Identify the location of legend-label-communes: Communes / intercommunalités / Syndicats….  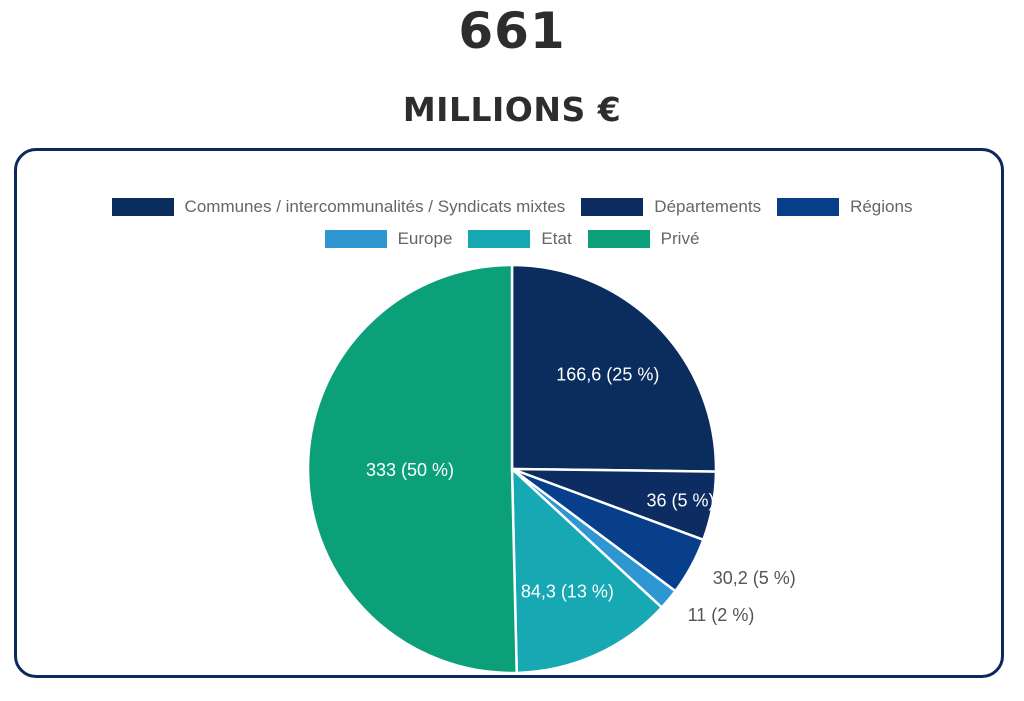
(375, 206).